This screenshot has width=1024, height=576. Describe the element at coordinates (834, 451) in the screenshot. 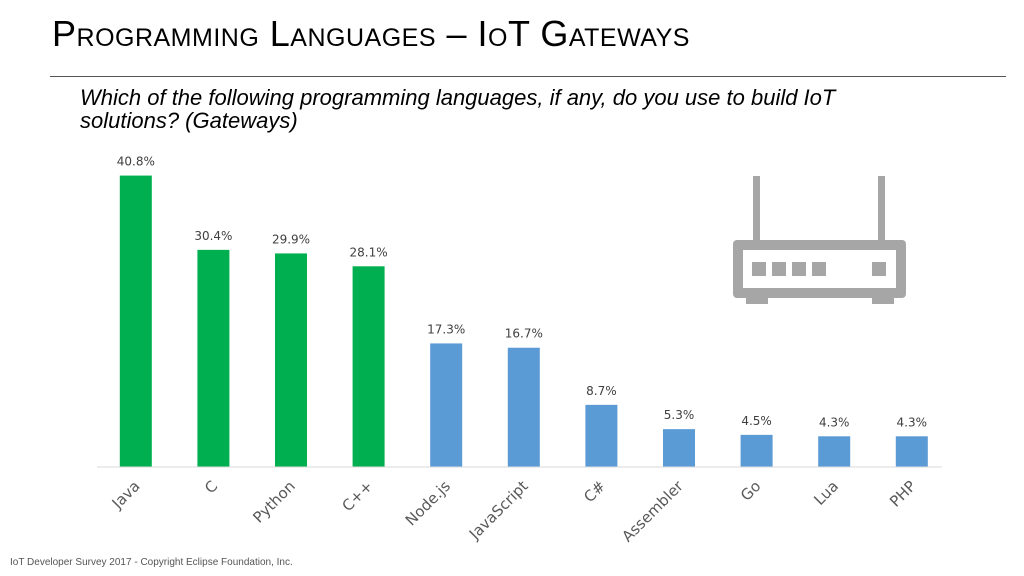

I see `bar-lua` at that location.